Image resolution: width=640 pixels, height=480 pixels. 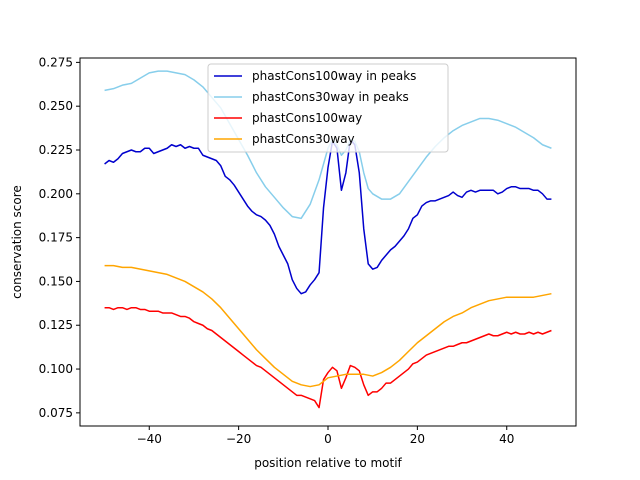 What do you see at coordinates (328, 439) in the screenshot?
I see `x-tick-label: 0` at bounding box center [328, 439].